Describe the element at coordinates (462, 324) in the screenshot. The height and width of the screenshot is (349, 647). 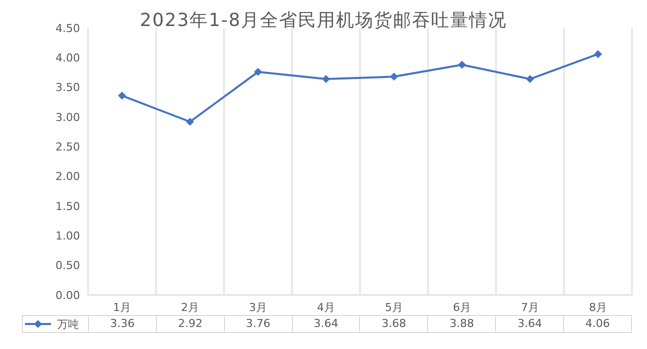
I see `data-label: 3.88` at that location.